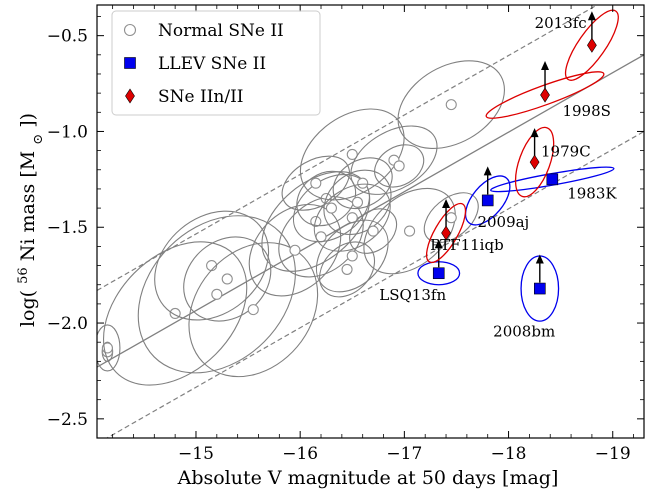 This screenshot has height=494, width=659. What do you see at coordinates (201, 97) in the screenshot?
I see `legend-label: SNe IIn/II` at bounding box center [201, 97].